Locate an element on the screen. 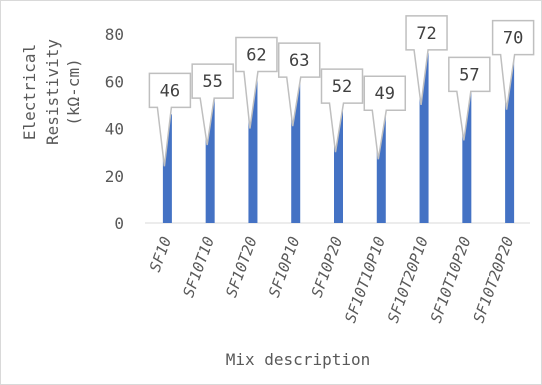 Image resolution: width=542 pixels, height=385 pixels. y-axis-title-line: Resistivity is located at coordinates (52, 92).